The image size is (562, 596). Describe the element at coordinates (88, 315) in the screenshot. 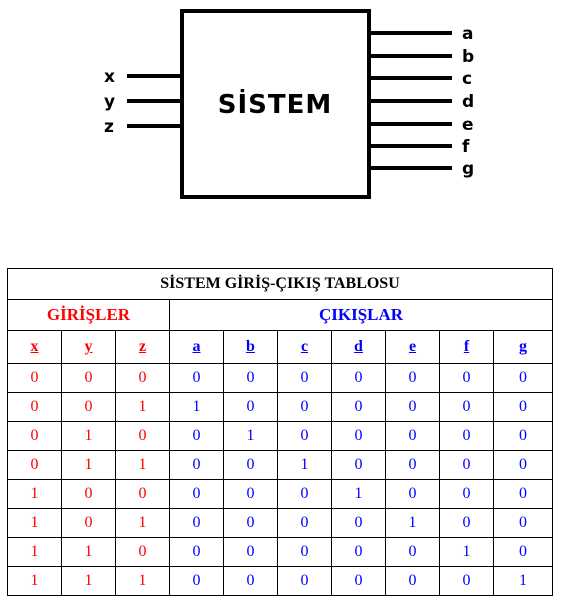

I see `inputs-group-header: GİRİŞLER` at that location.